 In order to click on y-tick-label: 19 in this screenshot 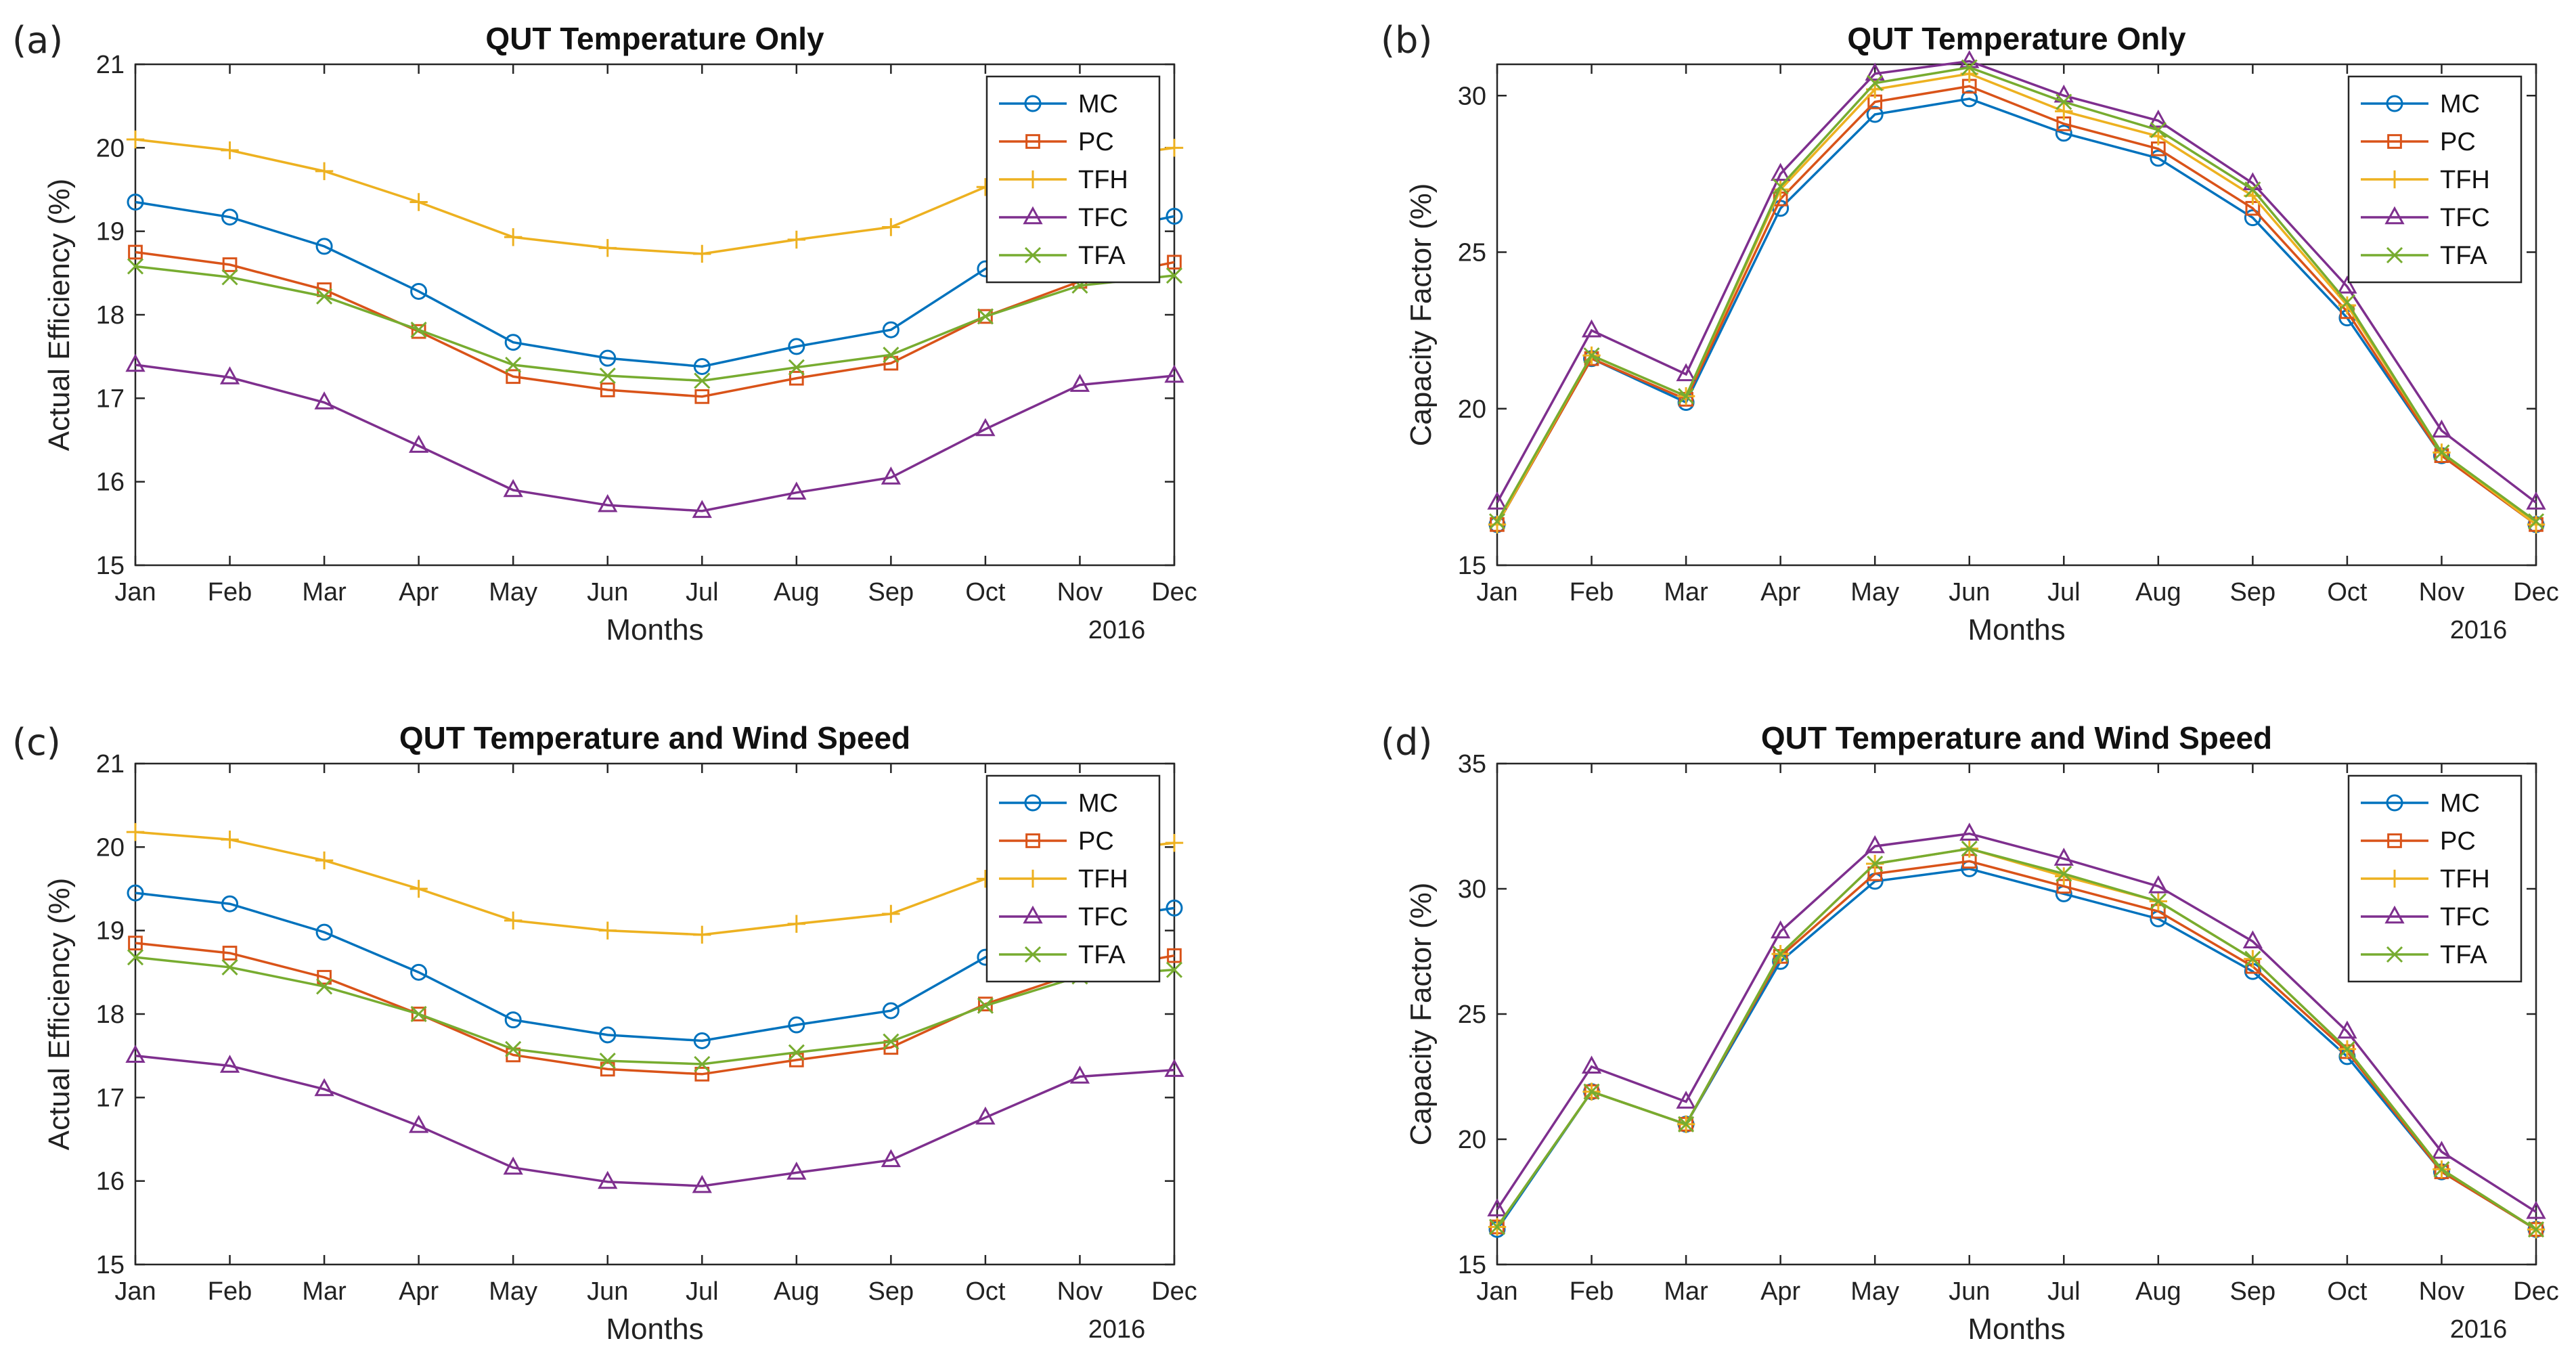, I will do `click(110, 232)`.